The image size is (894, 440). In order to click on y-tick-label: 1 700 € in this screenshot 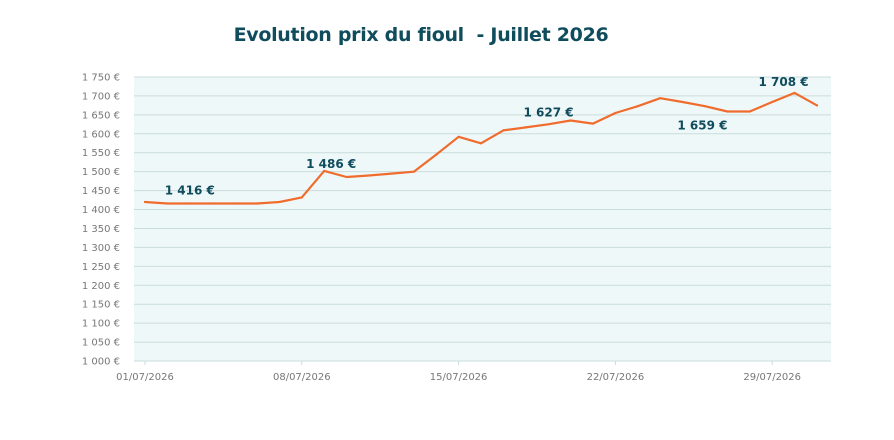, I will do `click(101, 96)`.